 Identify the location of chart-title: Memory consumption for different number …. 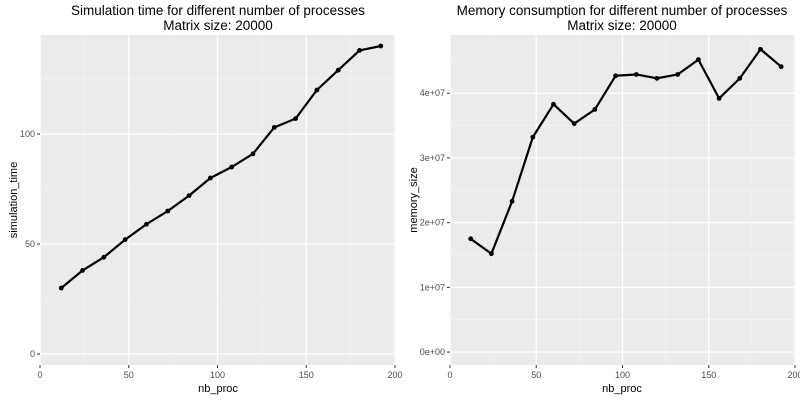
(622, 10).